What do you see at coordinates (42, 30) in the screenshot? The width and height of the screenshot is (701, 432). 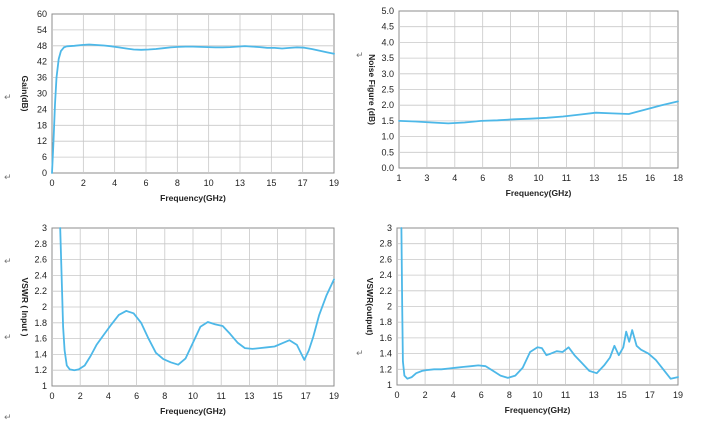 I see `y-tick-label: 54` at bounding box center [42, 30].